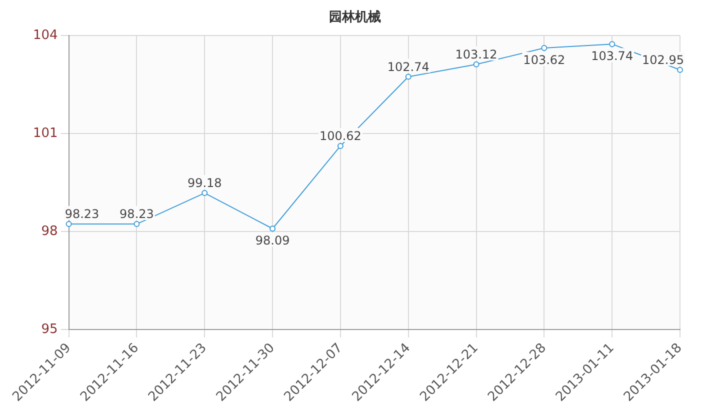  I want to click on data-label: 102.74, so click(408, 67).